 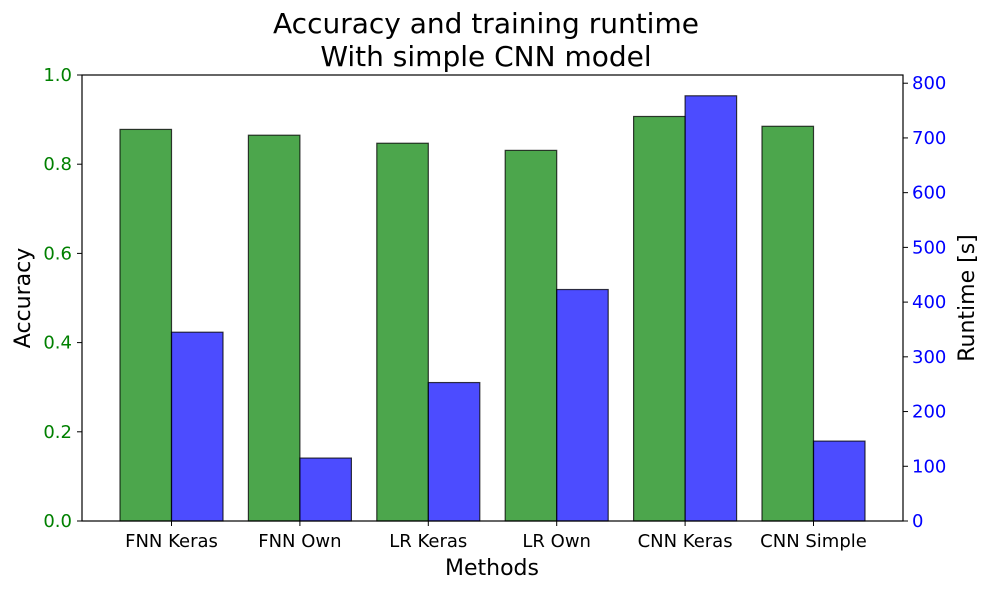 What do you see at coordinates (492, 568) in the screenshot?
I see `x-axis-label: Methods` at bounding box center [492, 568].